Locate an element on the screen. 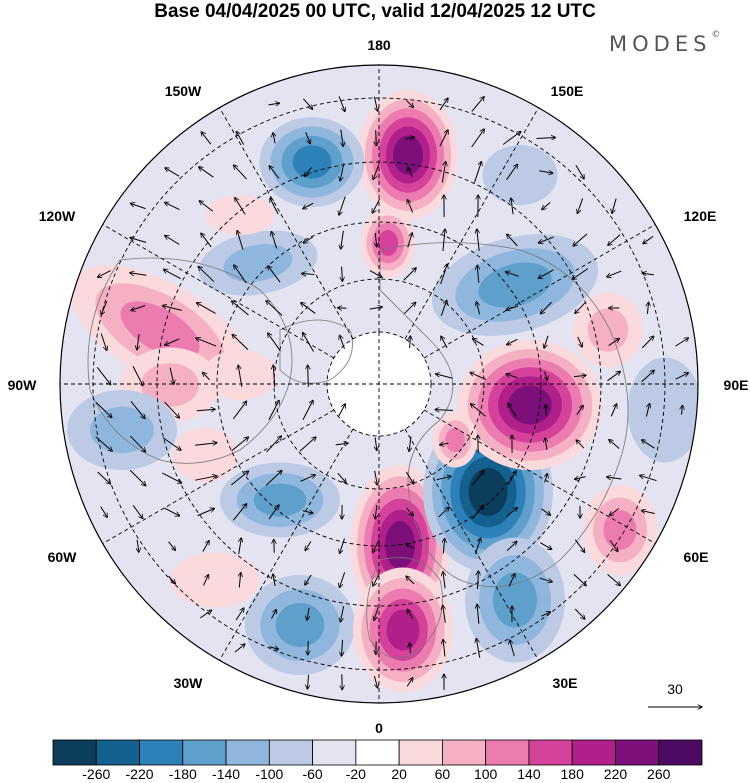 Image resolution: width=750 pixels, height=783 pixels. north-america-coast is located at coordinates (190, 360).